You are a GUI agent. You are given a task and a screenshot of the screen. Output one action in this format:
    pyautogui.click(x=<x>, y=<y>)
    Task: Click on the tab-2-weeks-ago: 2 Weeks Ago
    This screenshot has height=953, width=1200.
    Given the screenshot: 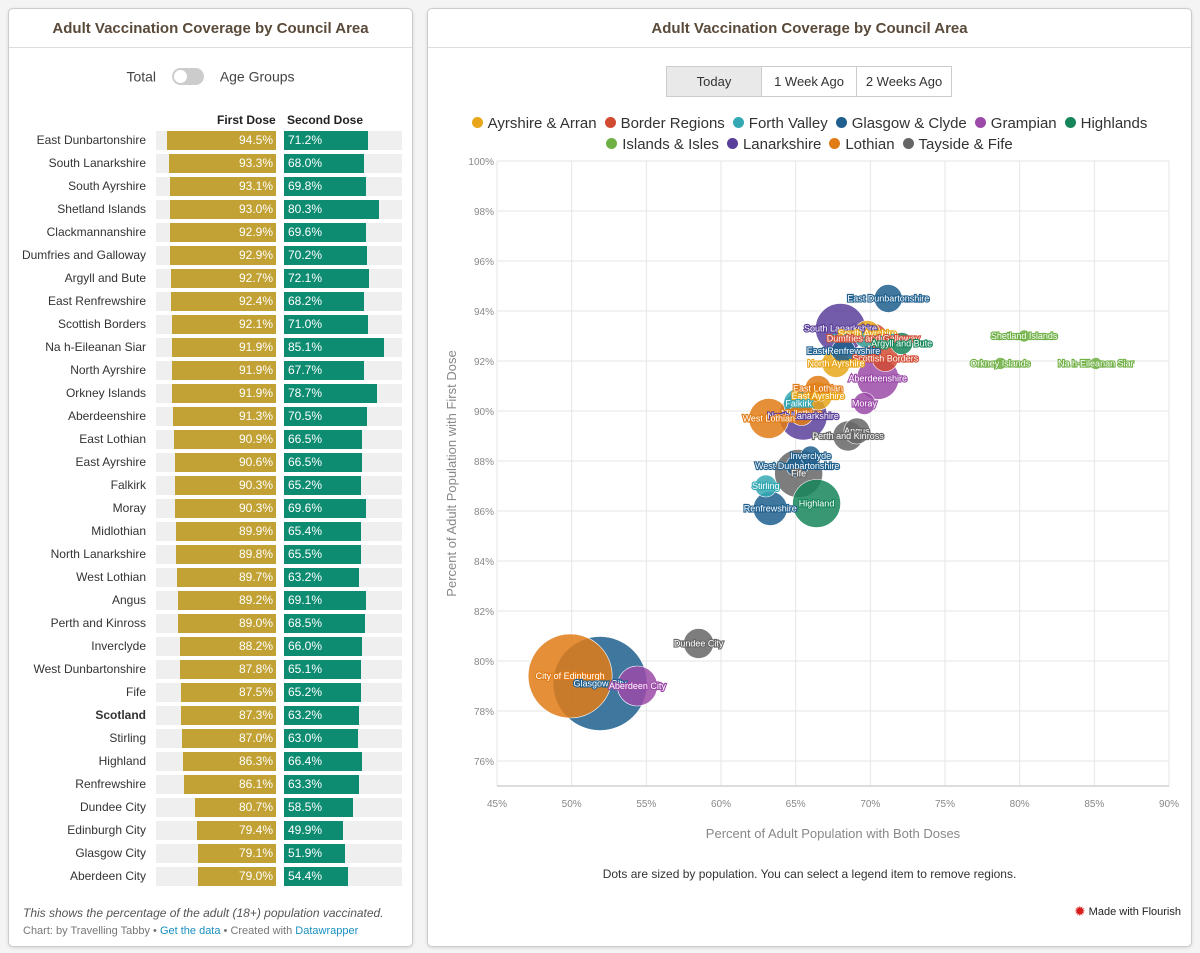 What is the action you would take?
    pyautogui.click(x=904, y=81)
    